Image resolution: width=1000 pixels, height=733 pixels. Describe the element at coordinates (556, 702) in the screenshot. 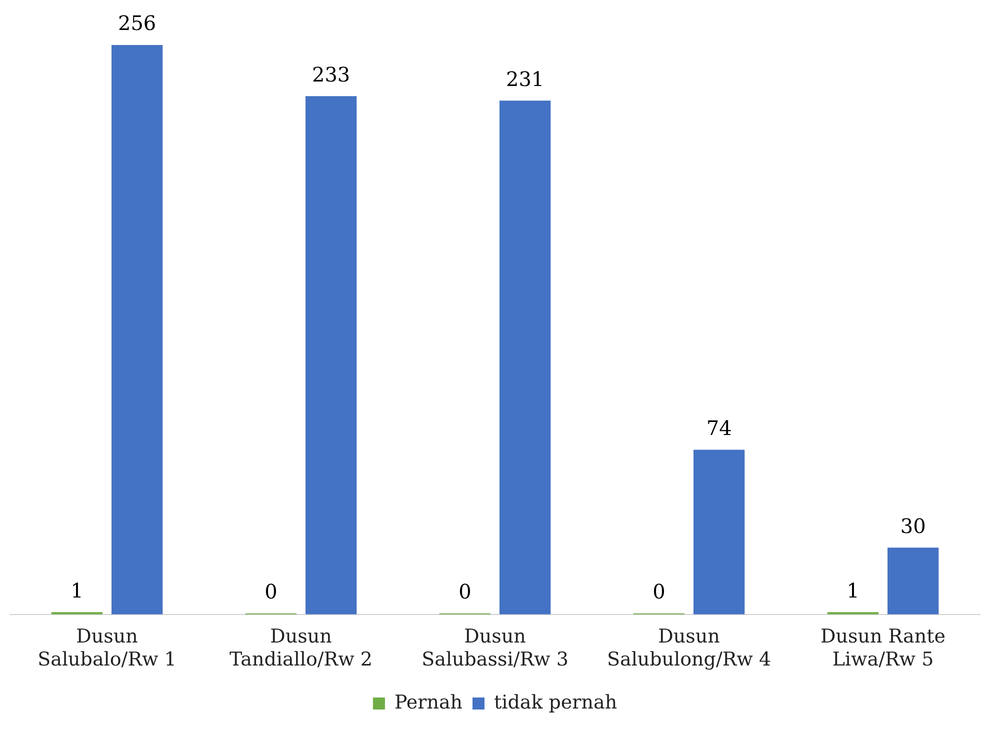

I see `legend-label: tidak pernah` at that location.